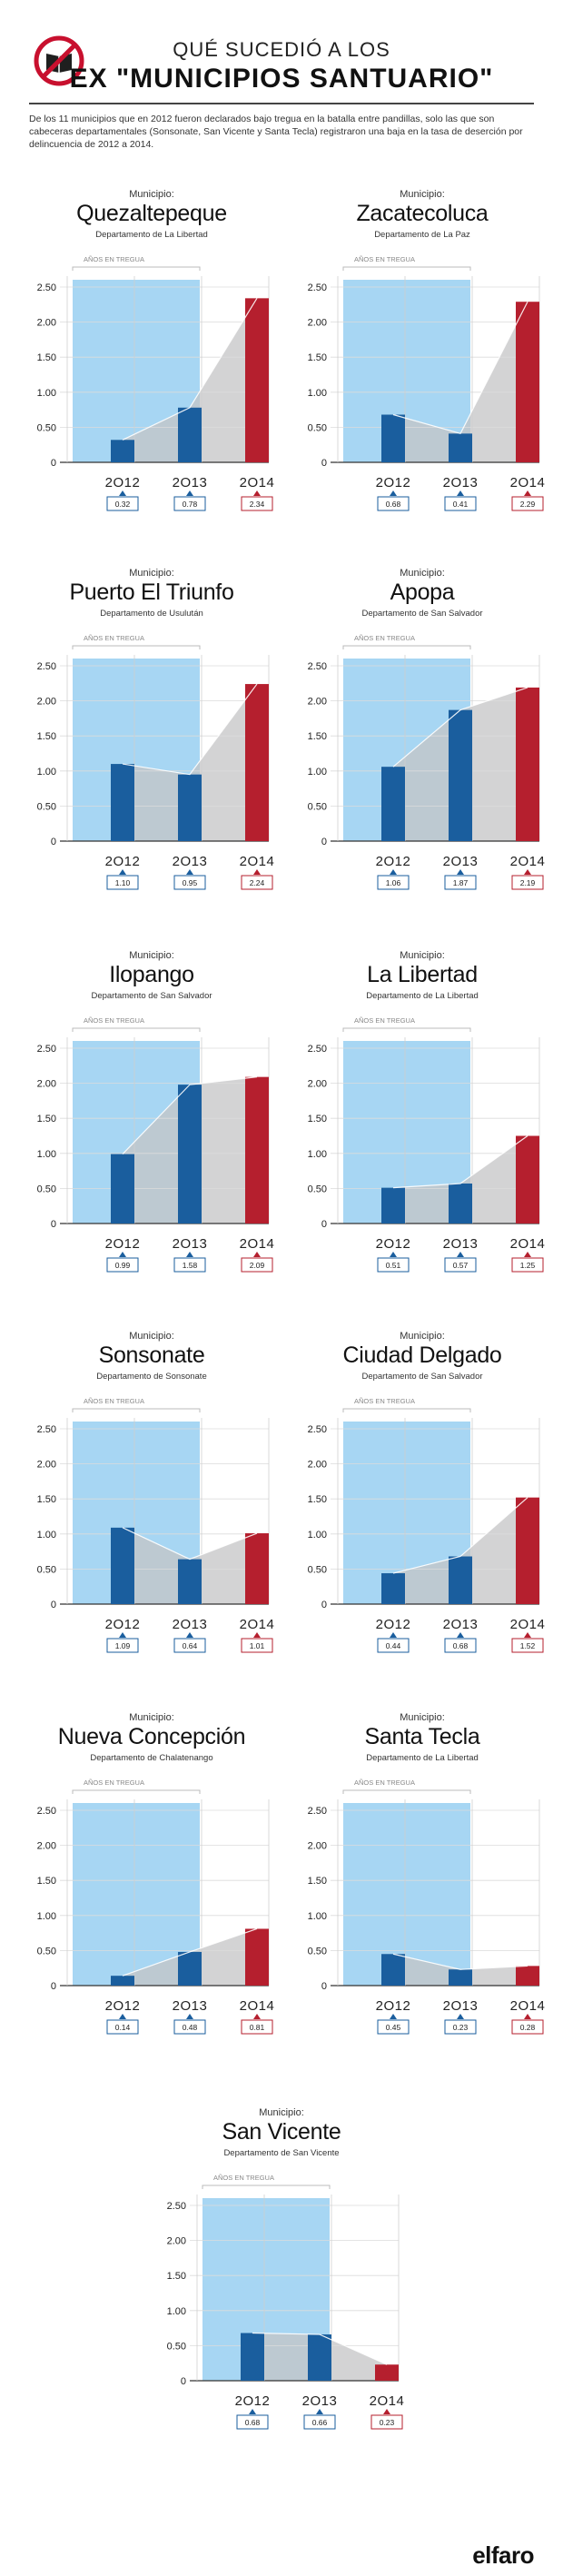 This screenshot has height=2576, width=563. I want to click on title-divider, so click(281, 103).